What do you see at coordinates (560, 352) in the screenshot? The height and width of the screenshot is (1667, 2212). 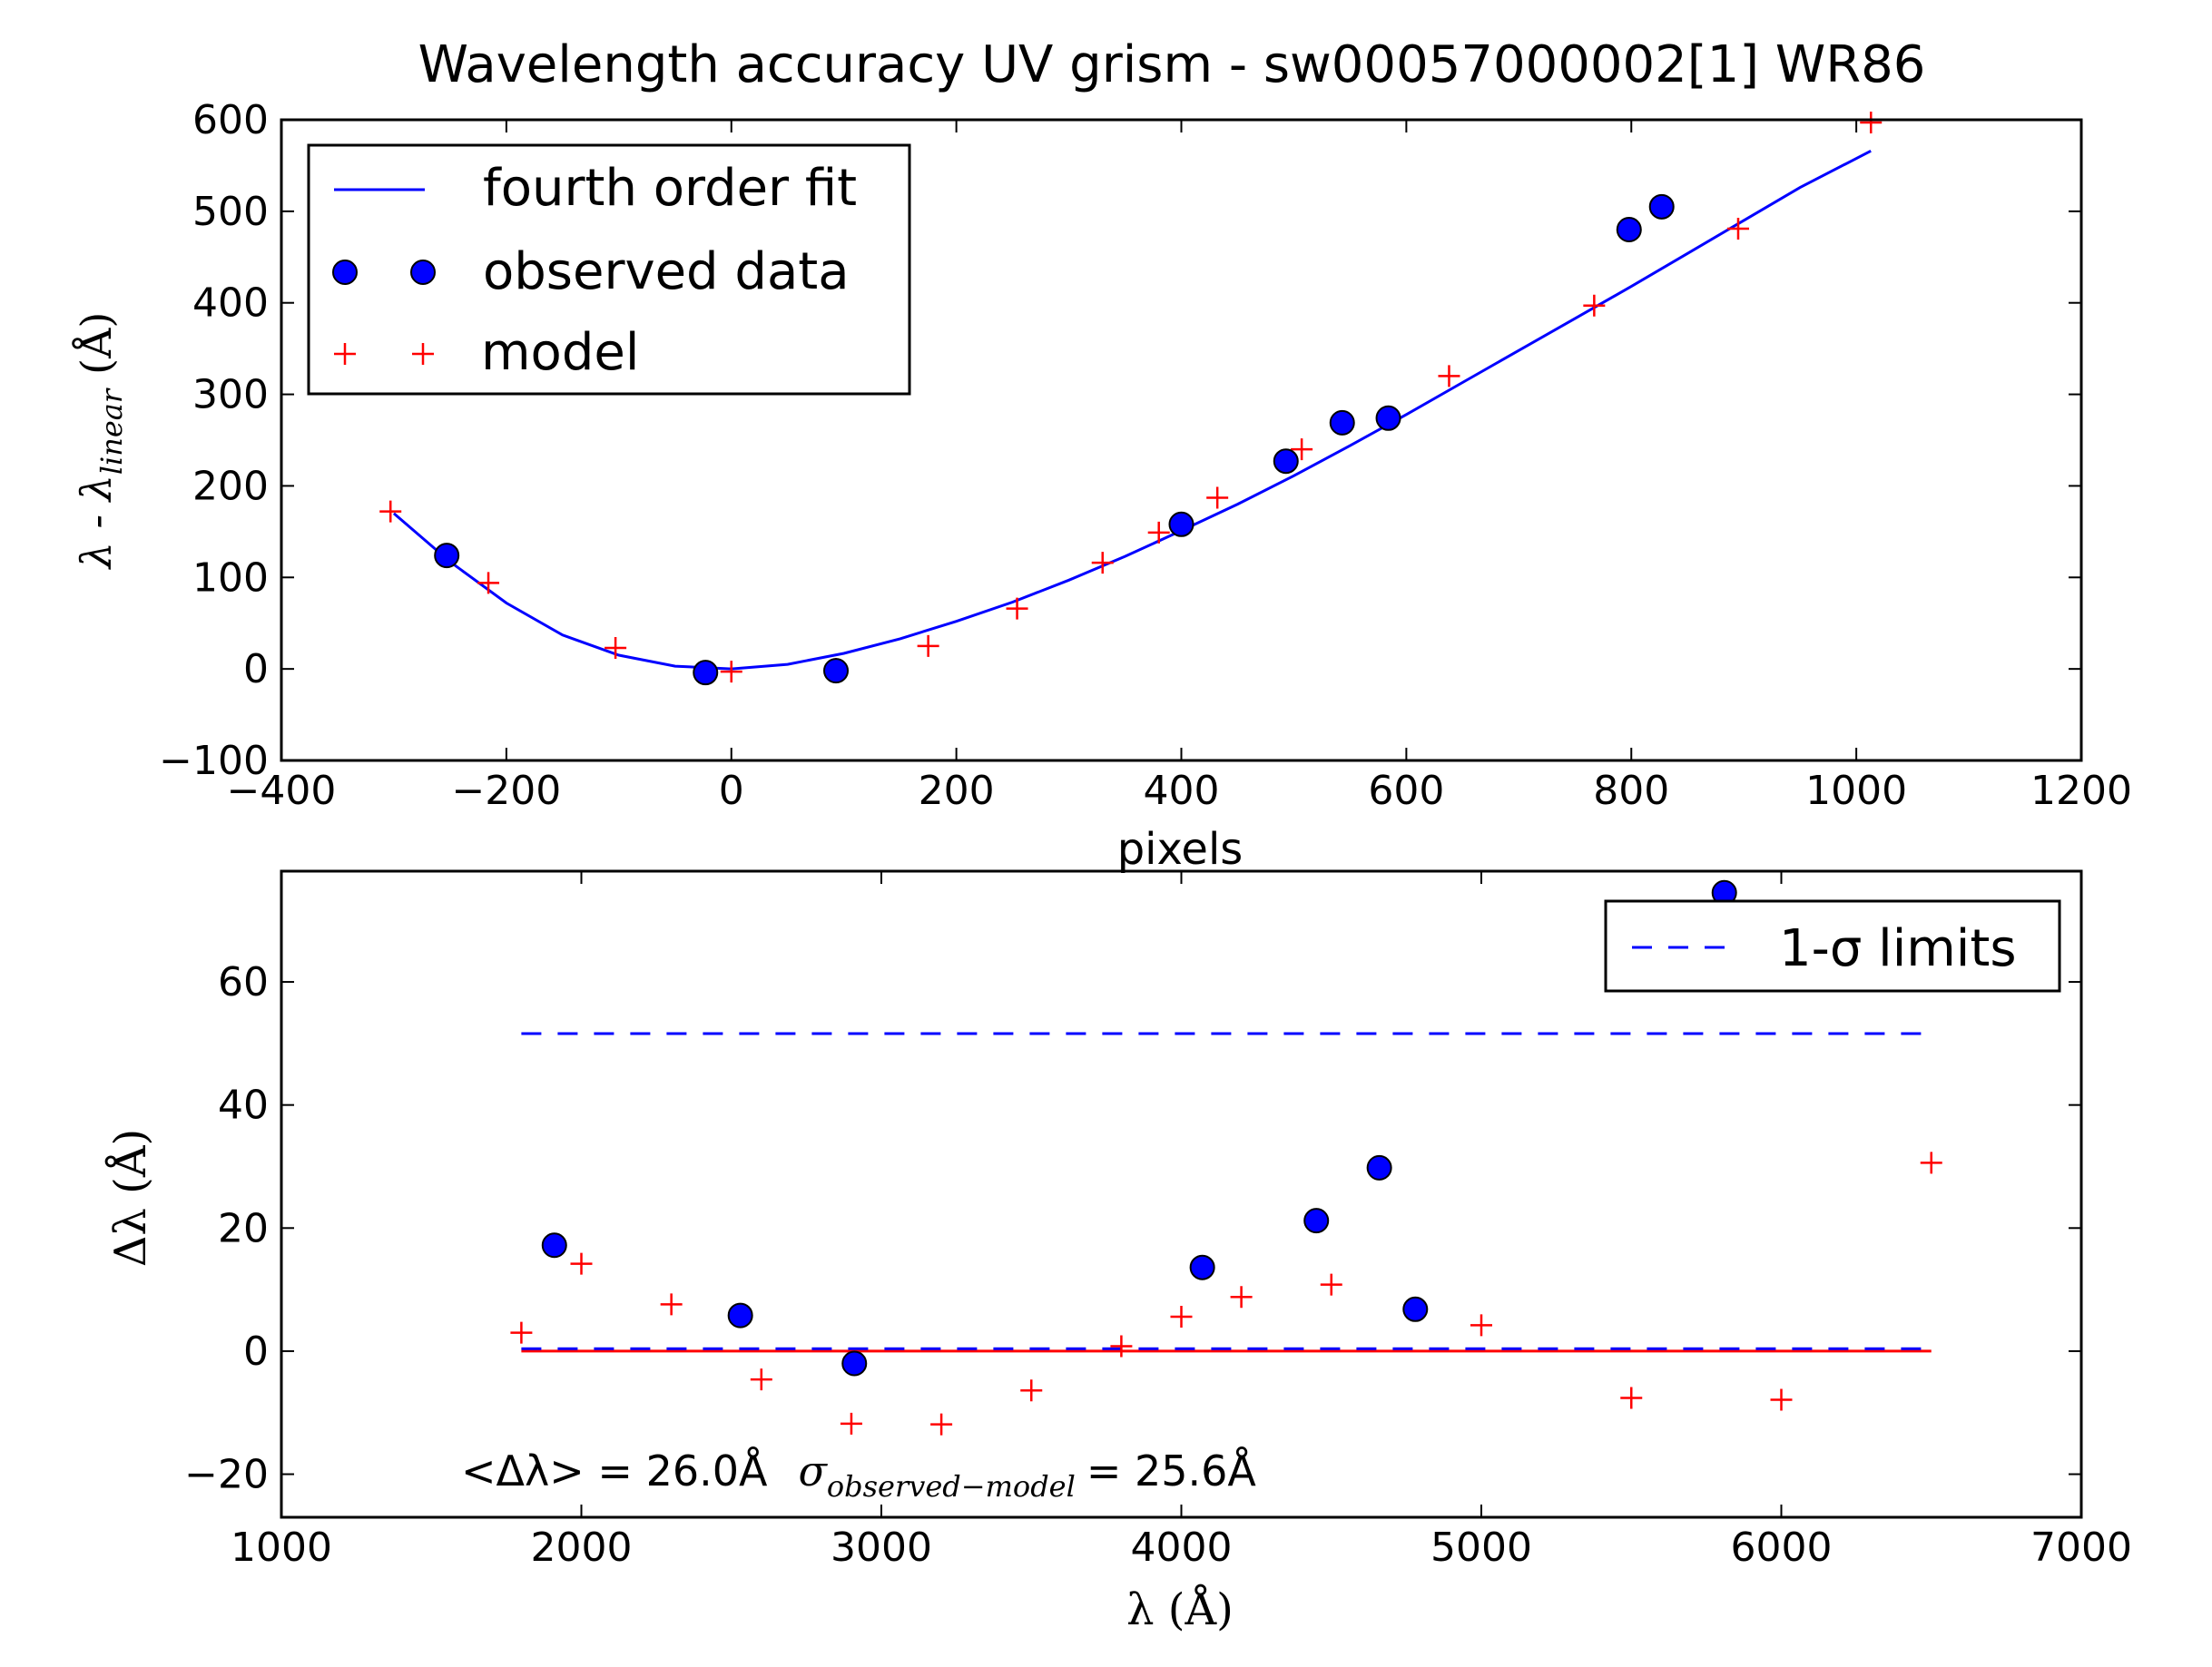 I see `legend-model-label: model` at bounding box center [560, 352].